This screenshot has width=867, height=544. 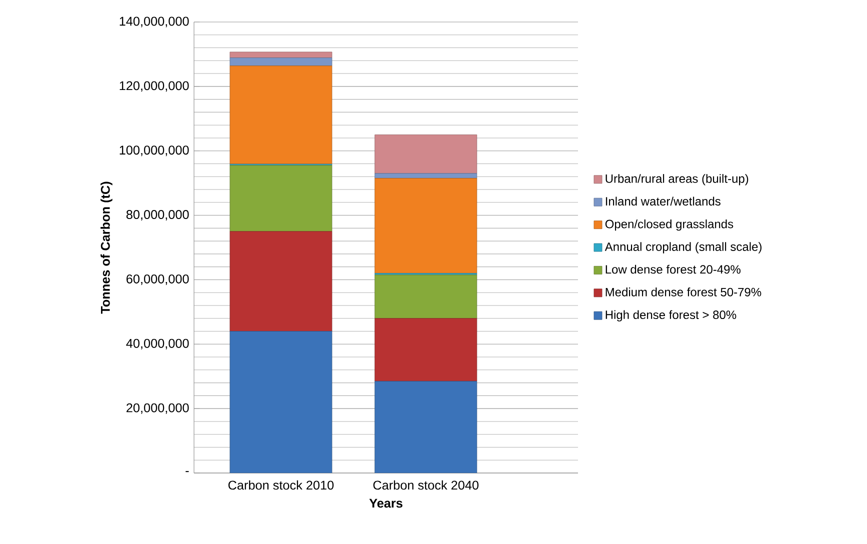 What do you see at coordinates (106, 248) in the screenshot?
I see `y-axis-title: Tonnes of Carbon (tC)` at bounding box center [106, 248].